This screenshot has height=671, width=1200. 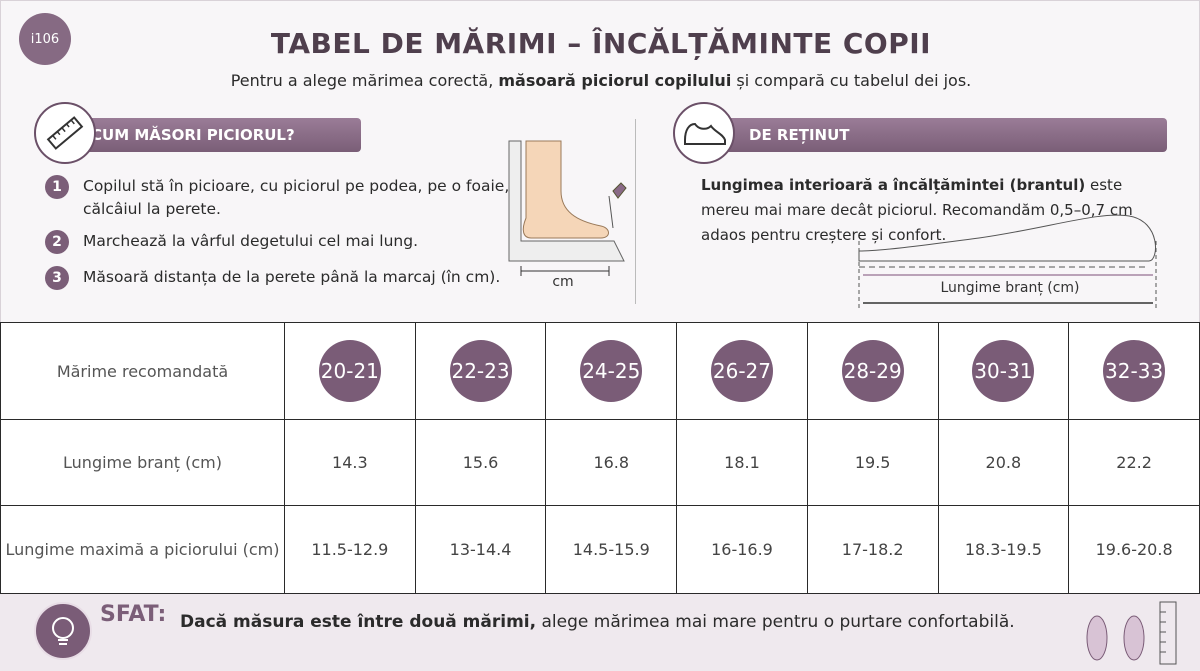 I want to click on shoe-icon, so click(x=704, y=133).